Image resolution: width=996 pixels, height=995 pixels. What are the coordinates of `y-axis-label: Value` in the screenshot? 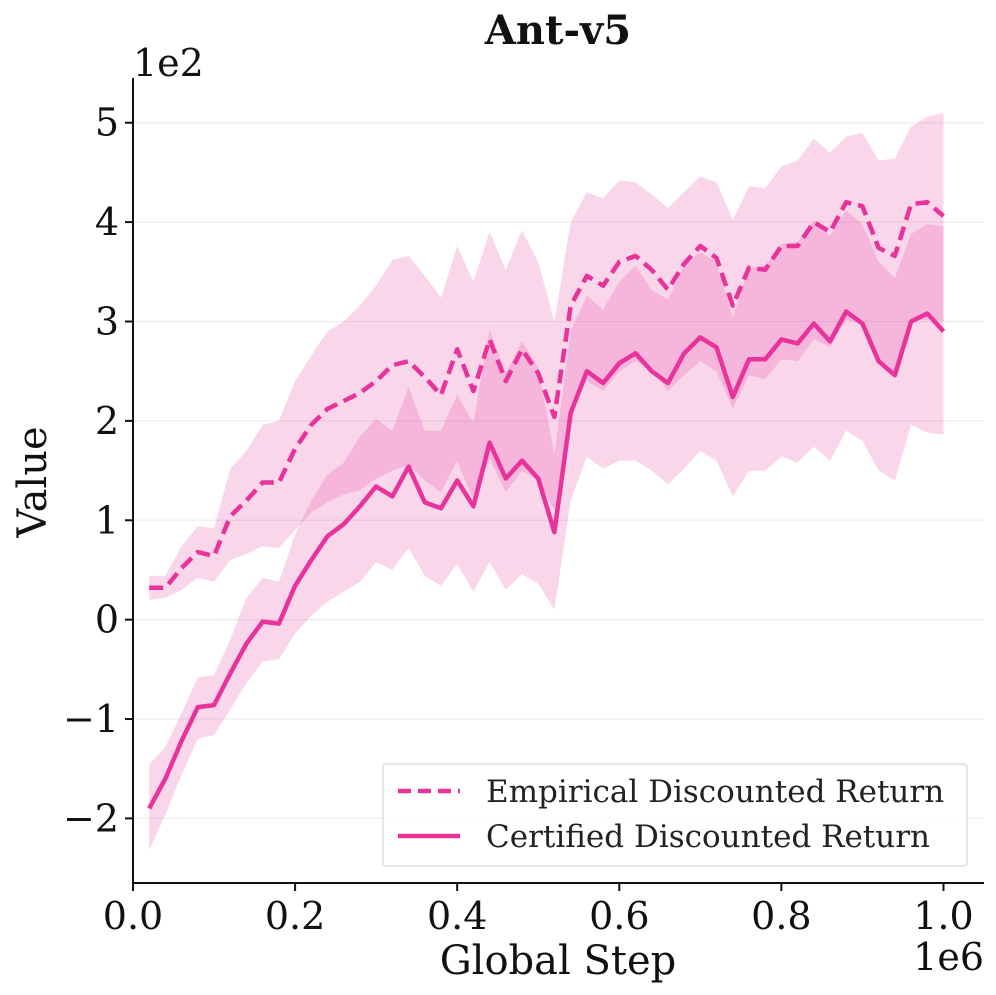 It's located at (33, 482).